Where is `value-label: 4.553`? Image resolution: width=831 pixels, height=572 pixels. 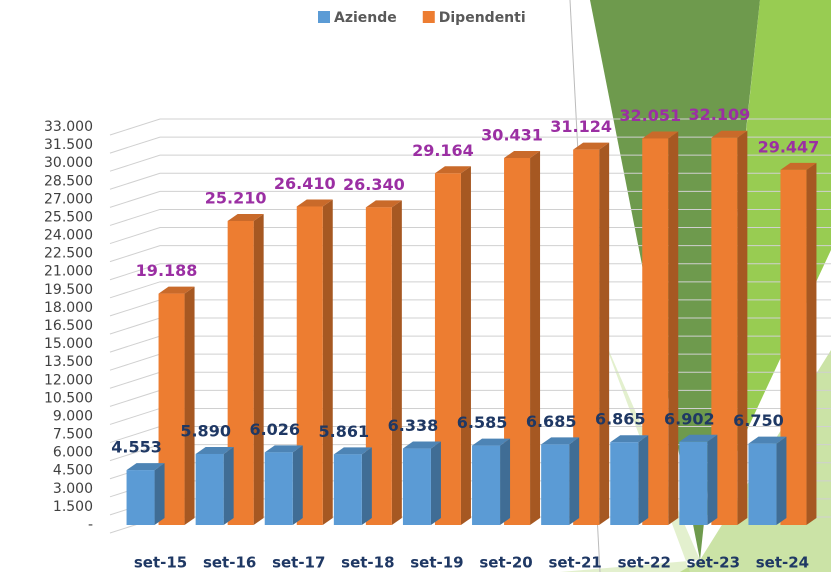
value-label: 4.553 is located at coordinates (136, 447).